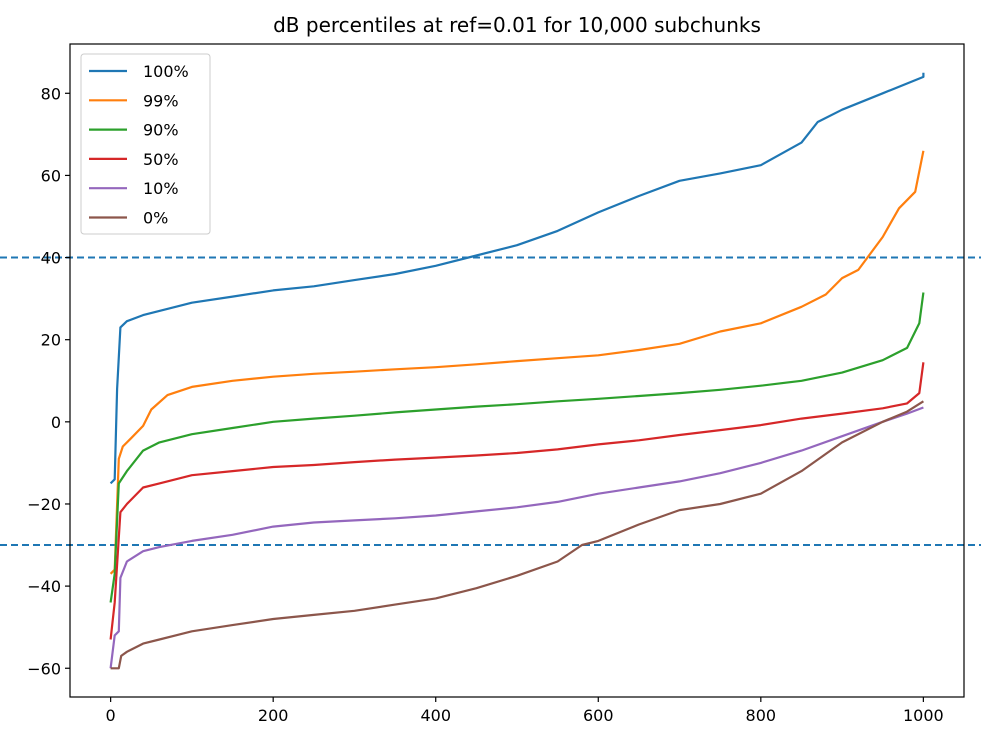 This screenshot has height=745, width=981. I want to click on y-tick-label: 60, so click(51, 175).